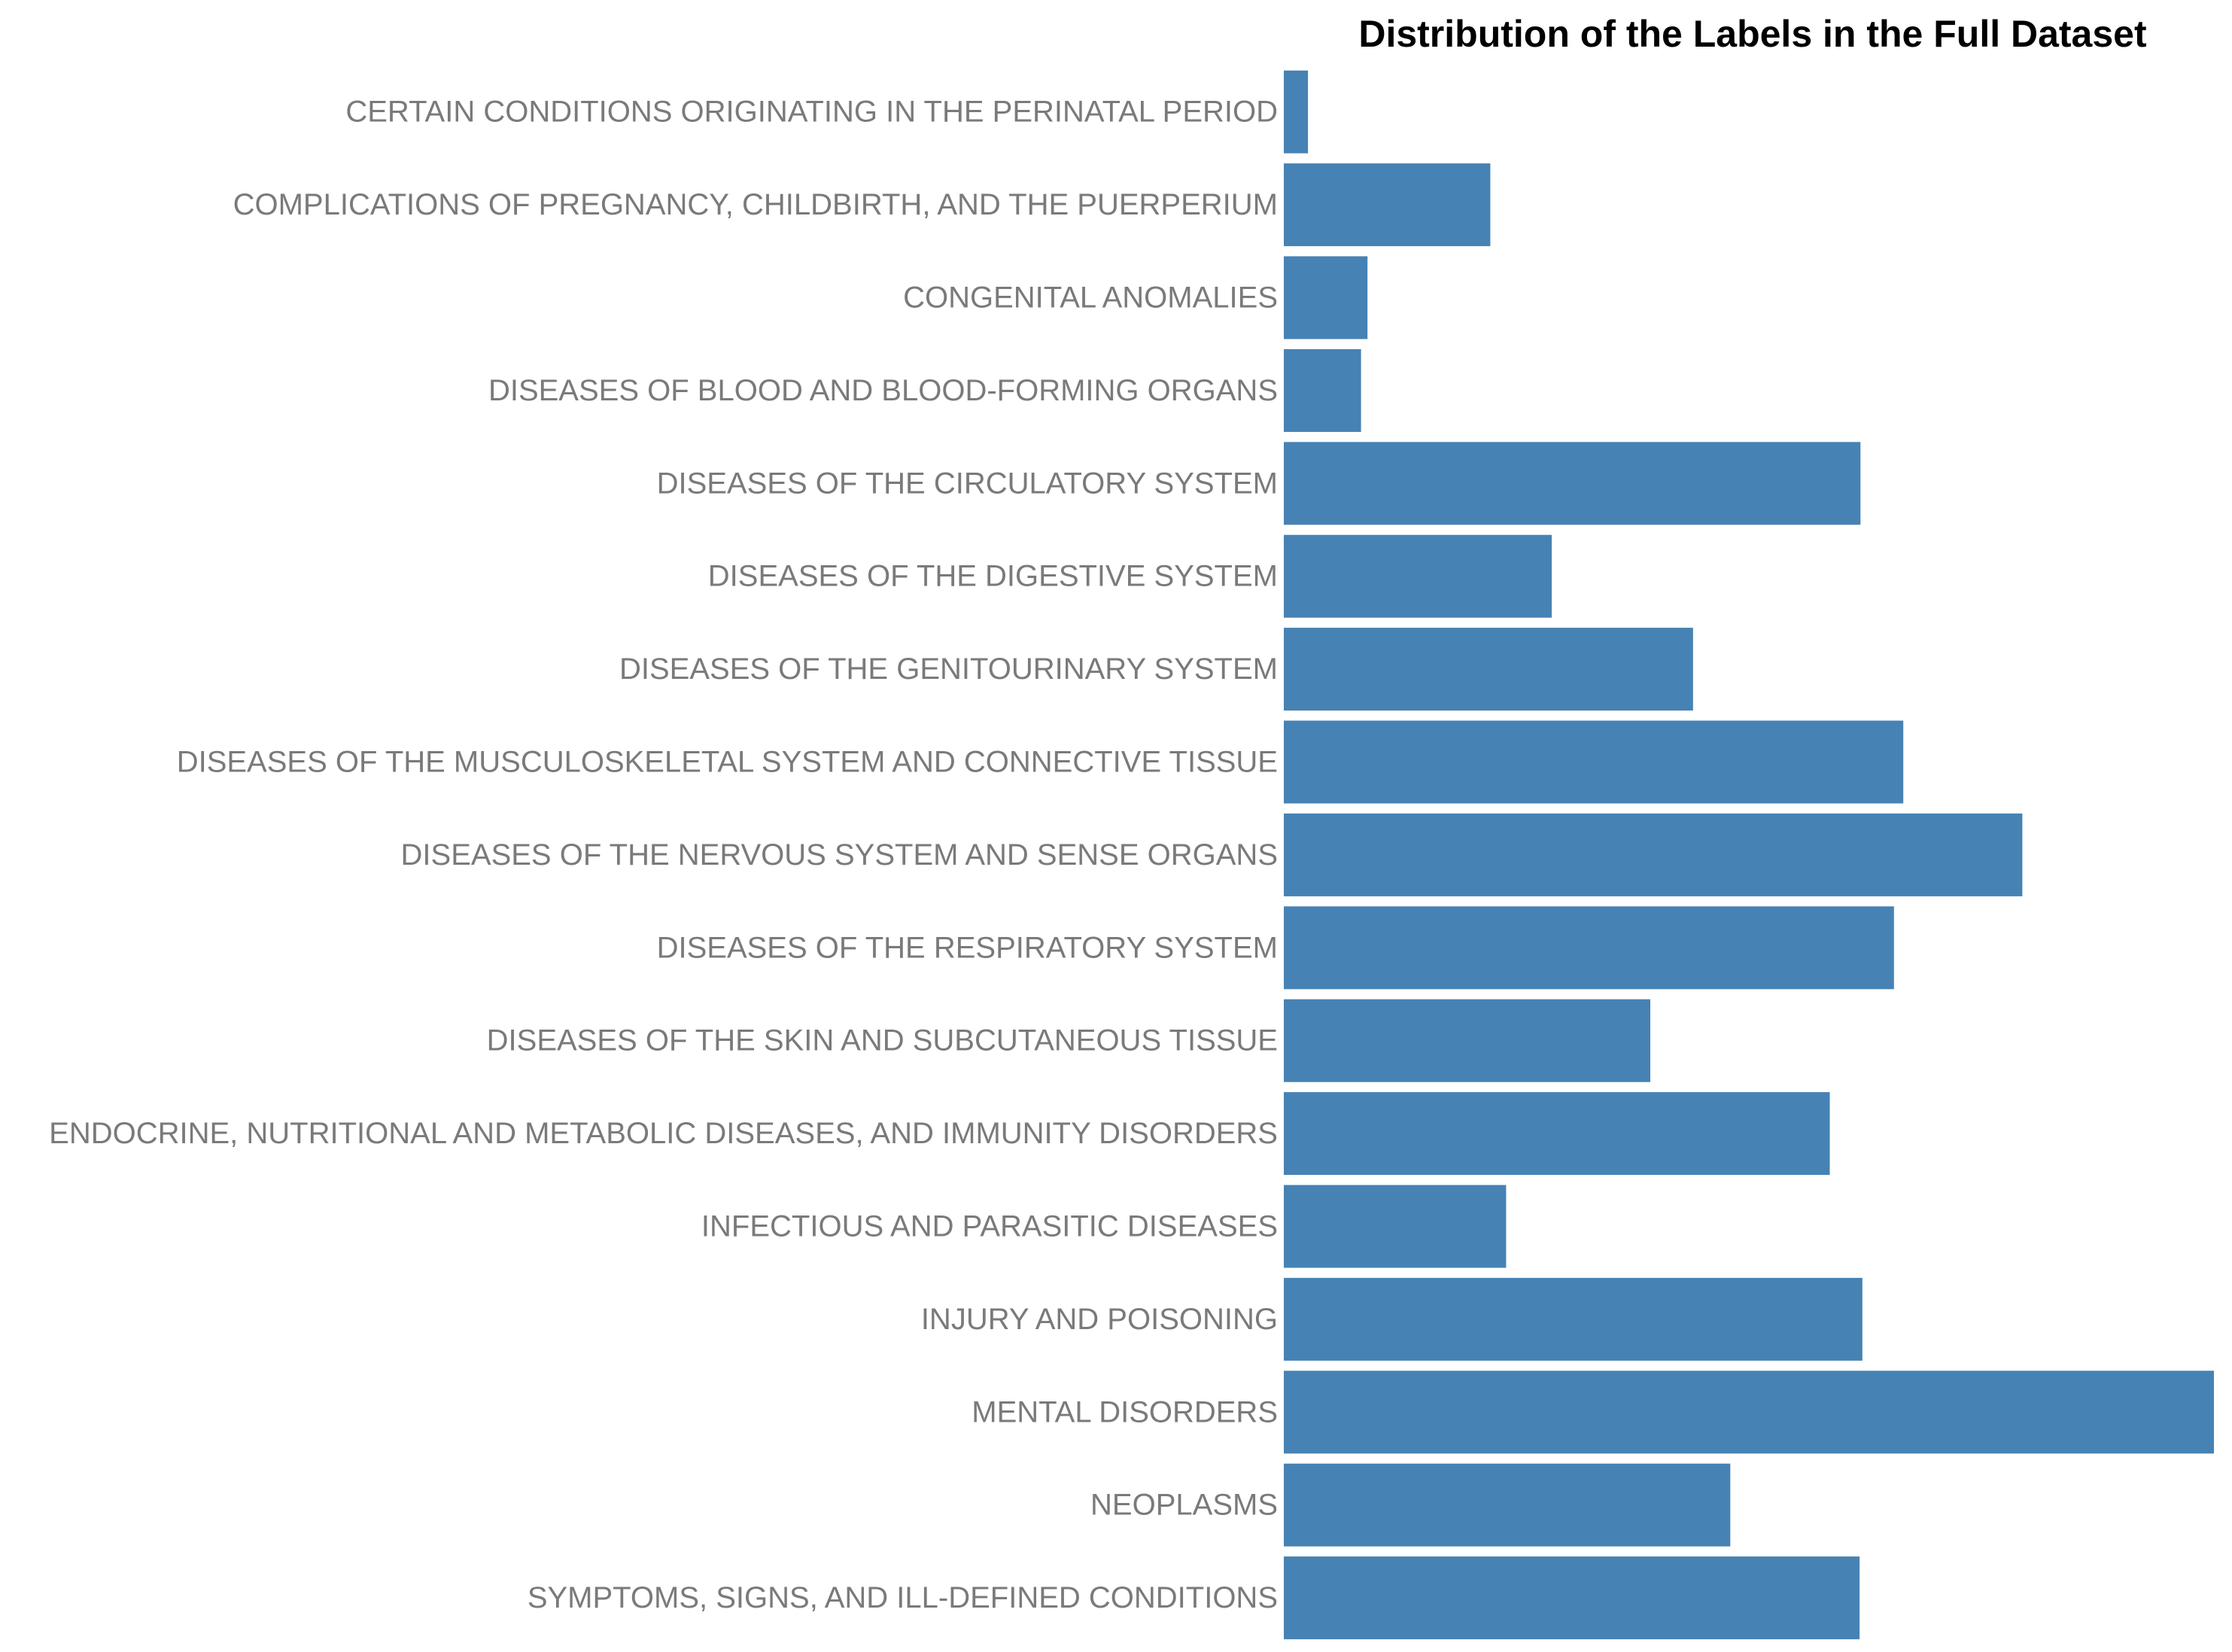  I want to click on category-label-5: DISEASES OF THE CIRCULATORY SYSTEM, so click(967, 484).